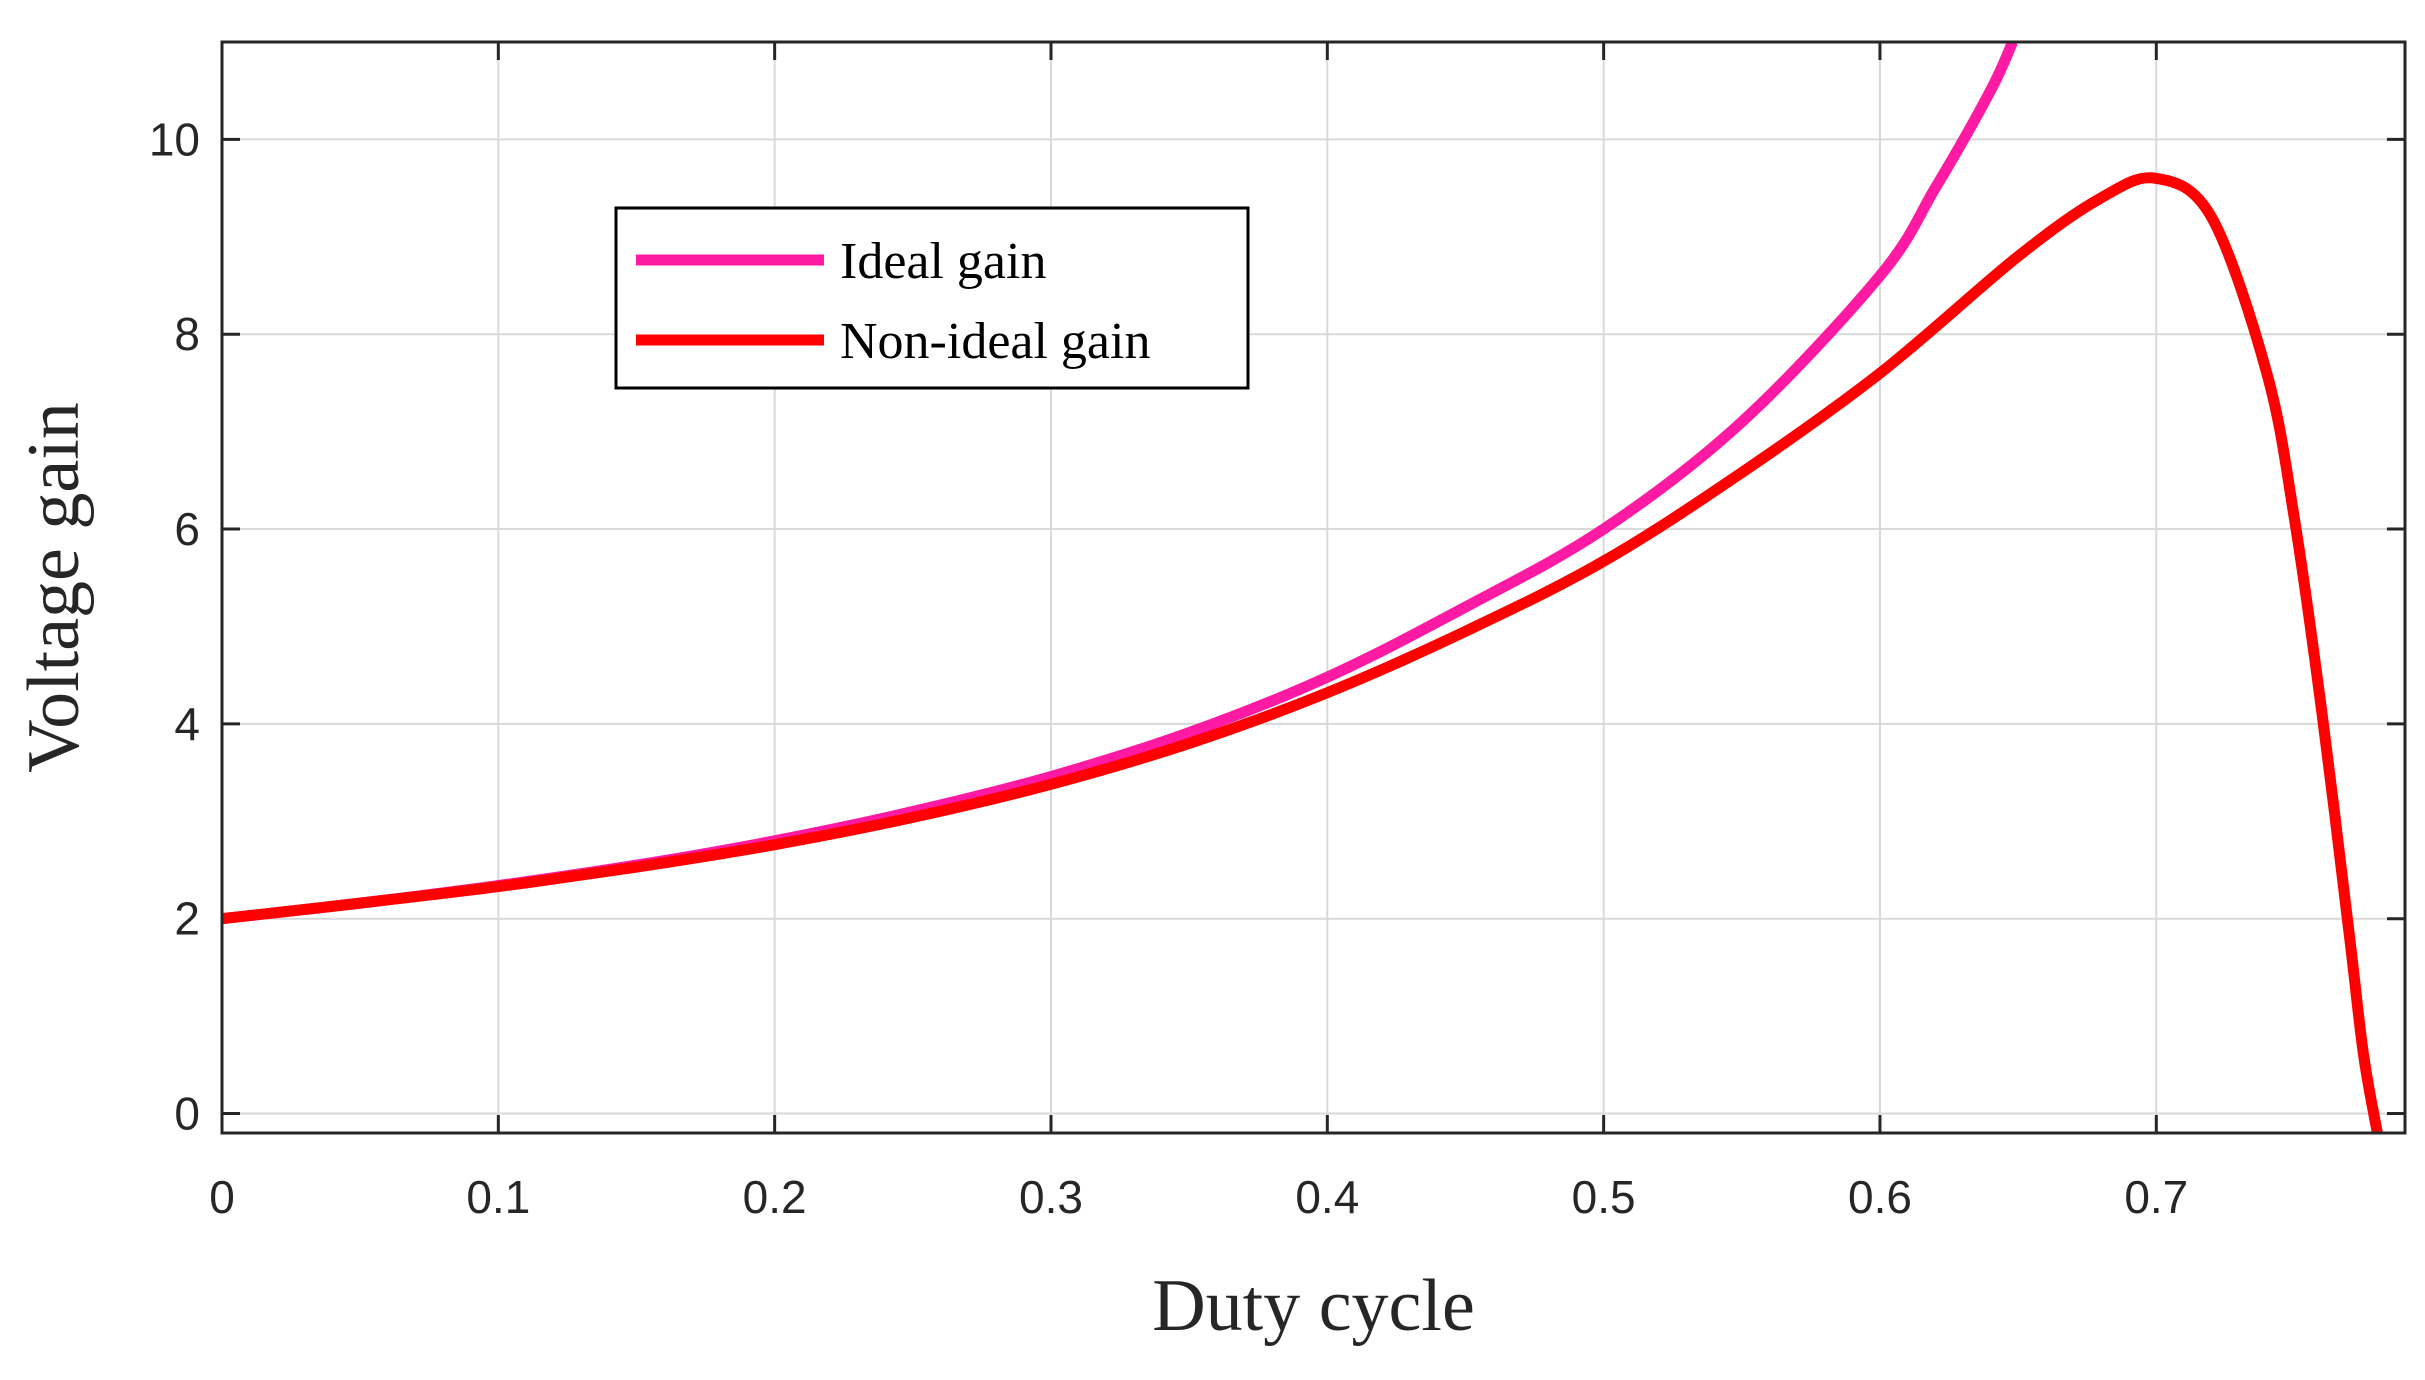  I want to click on legend-label-ideal-gain: Ideal gain, so click(943, 261).